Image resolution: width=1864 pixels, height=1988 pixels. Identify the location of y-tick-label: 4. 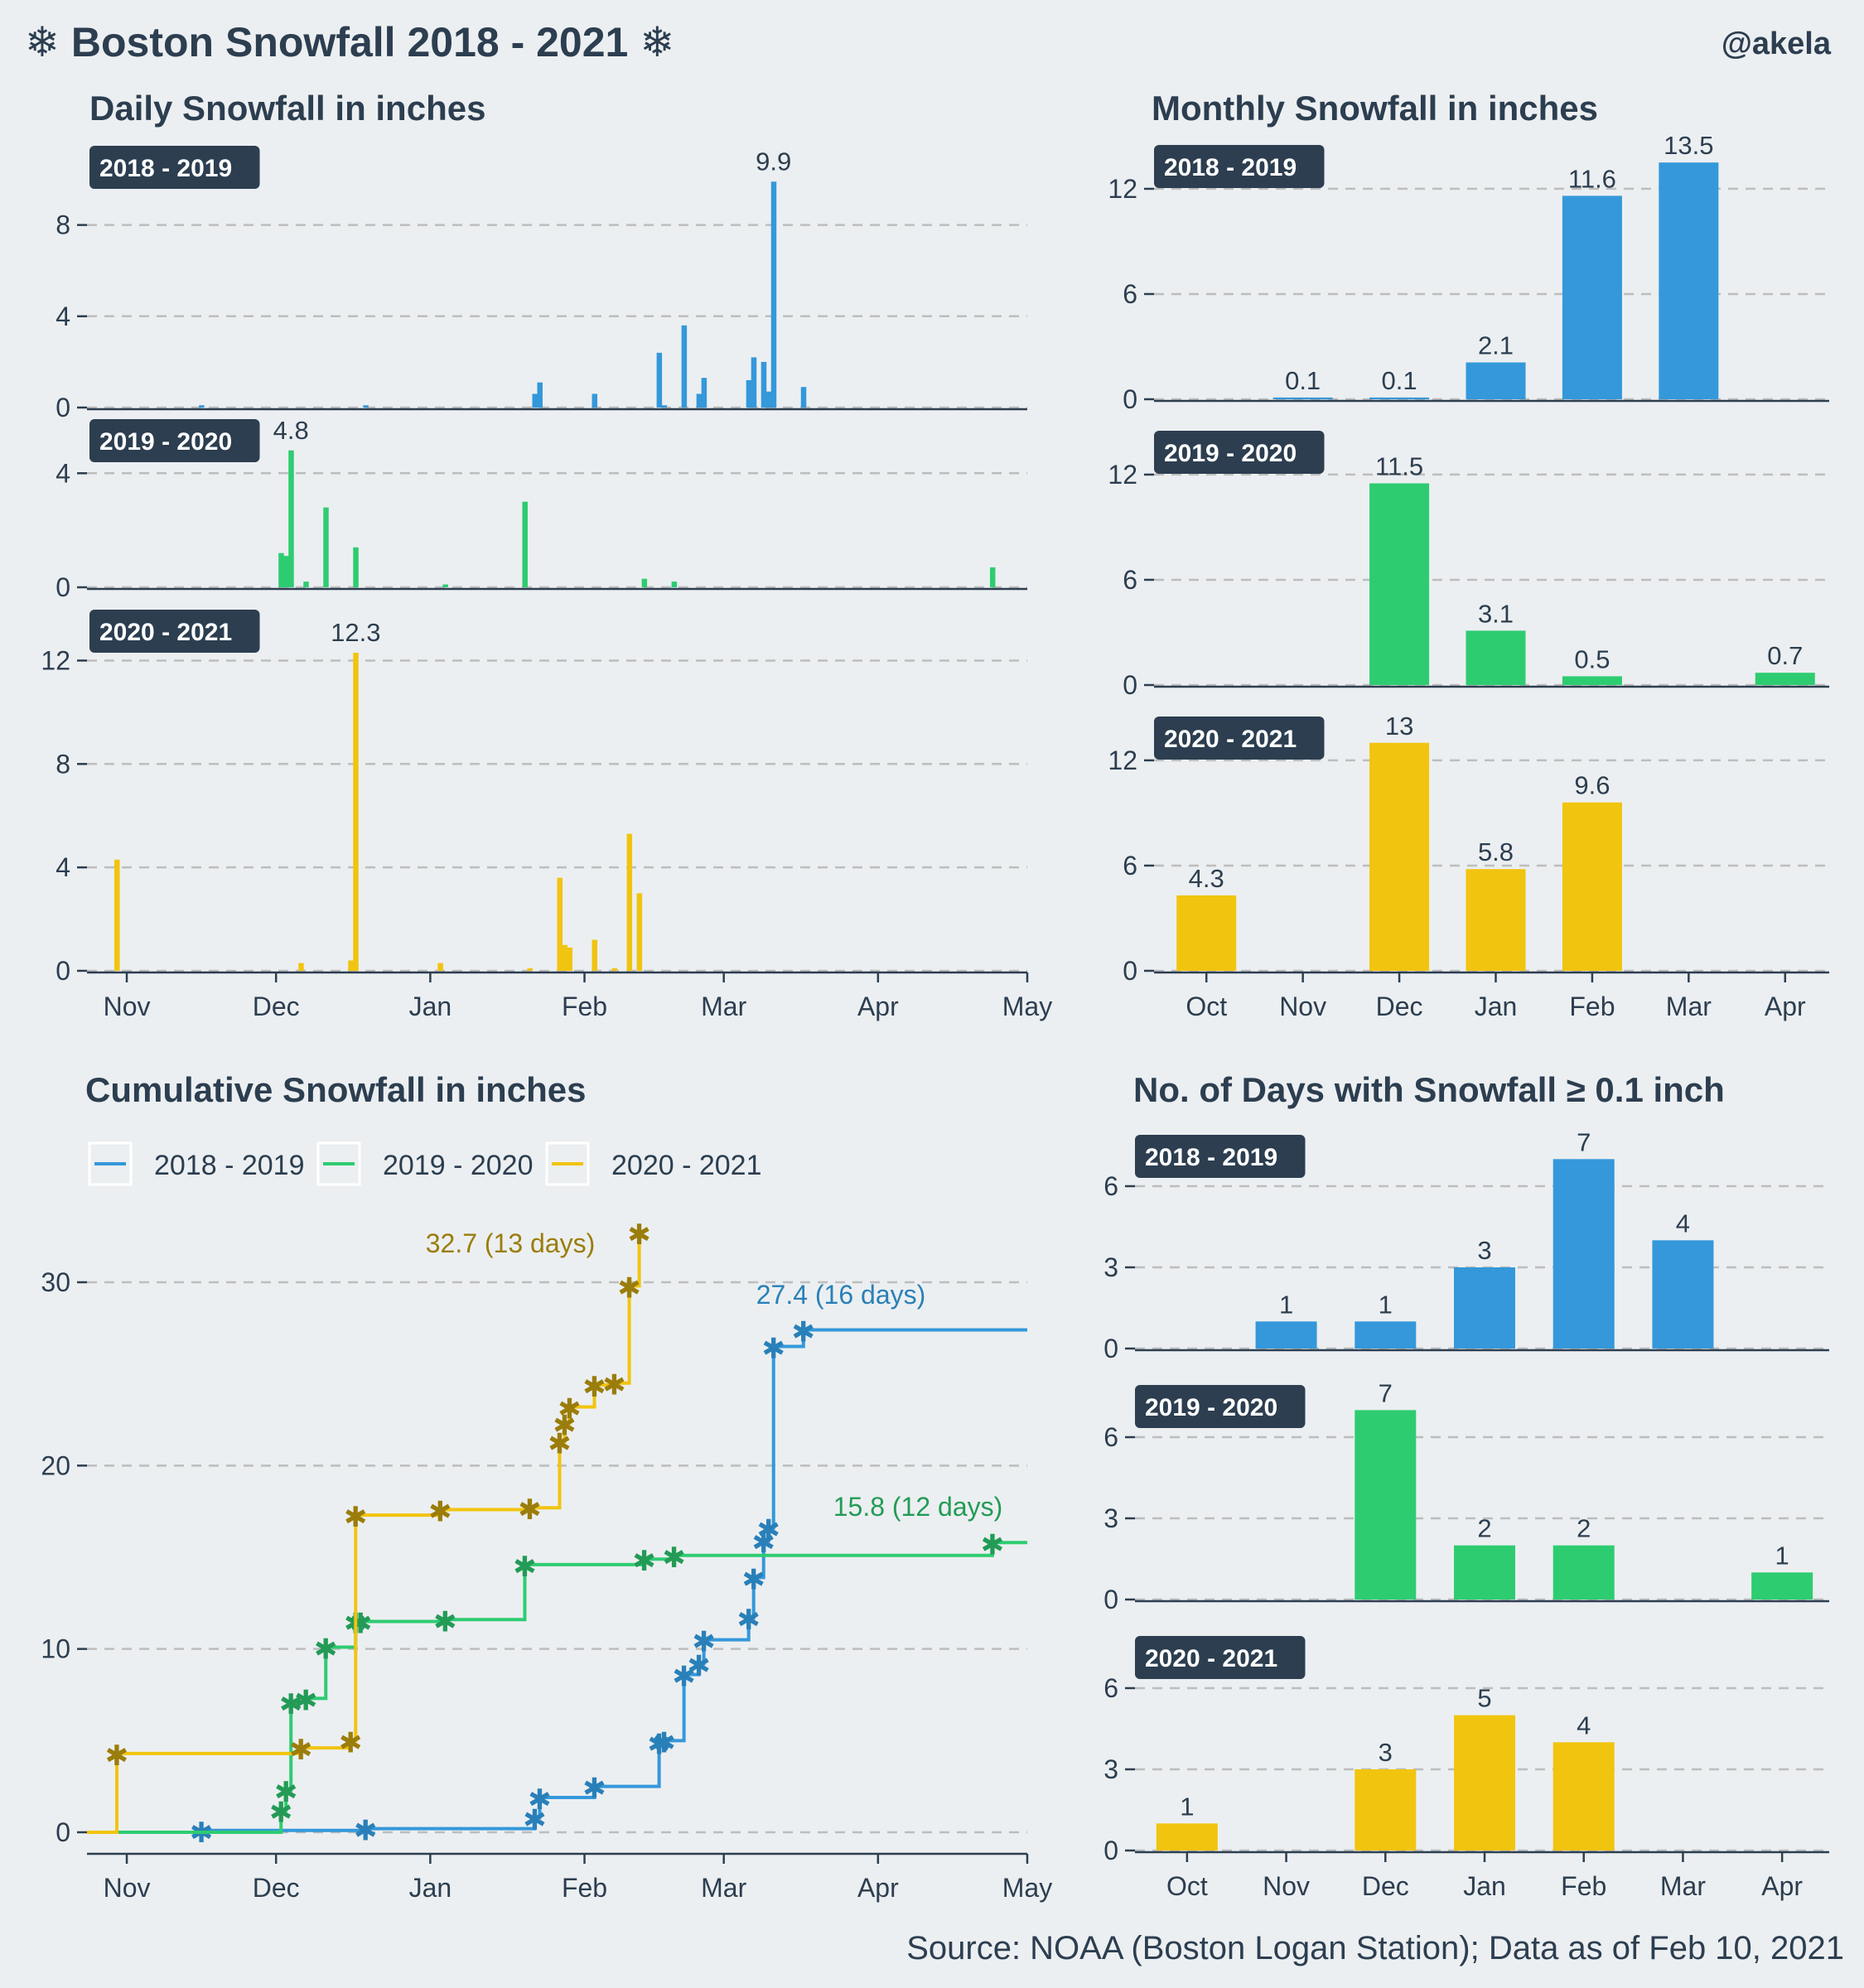
(63, 316).